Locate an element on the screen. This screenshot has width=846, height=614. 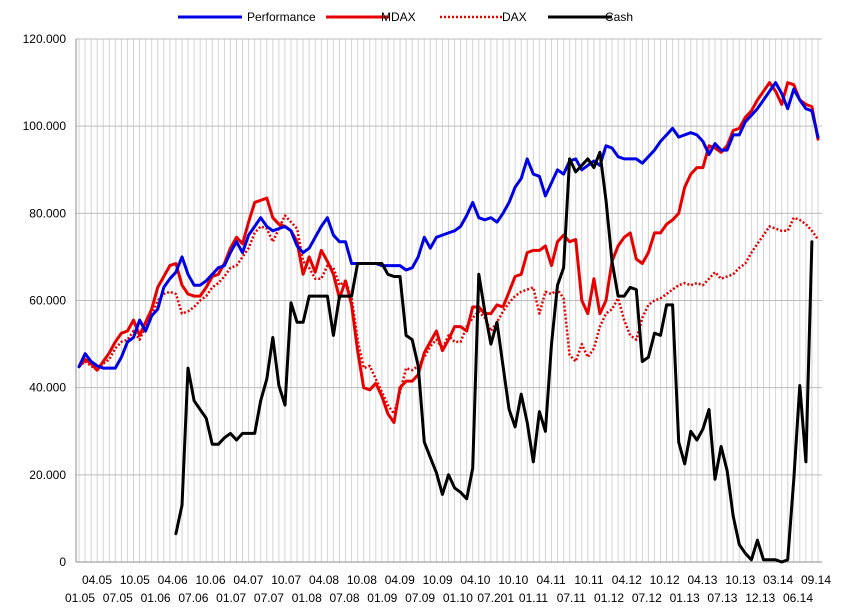
x-tick-label: 10.11 is located at coordinates (588, 580).